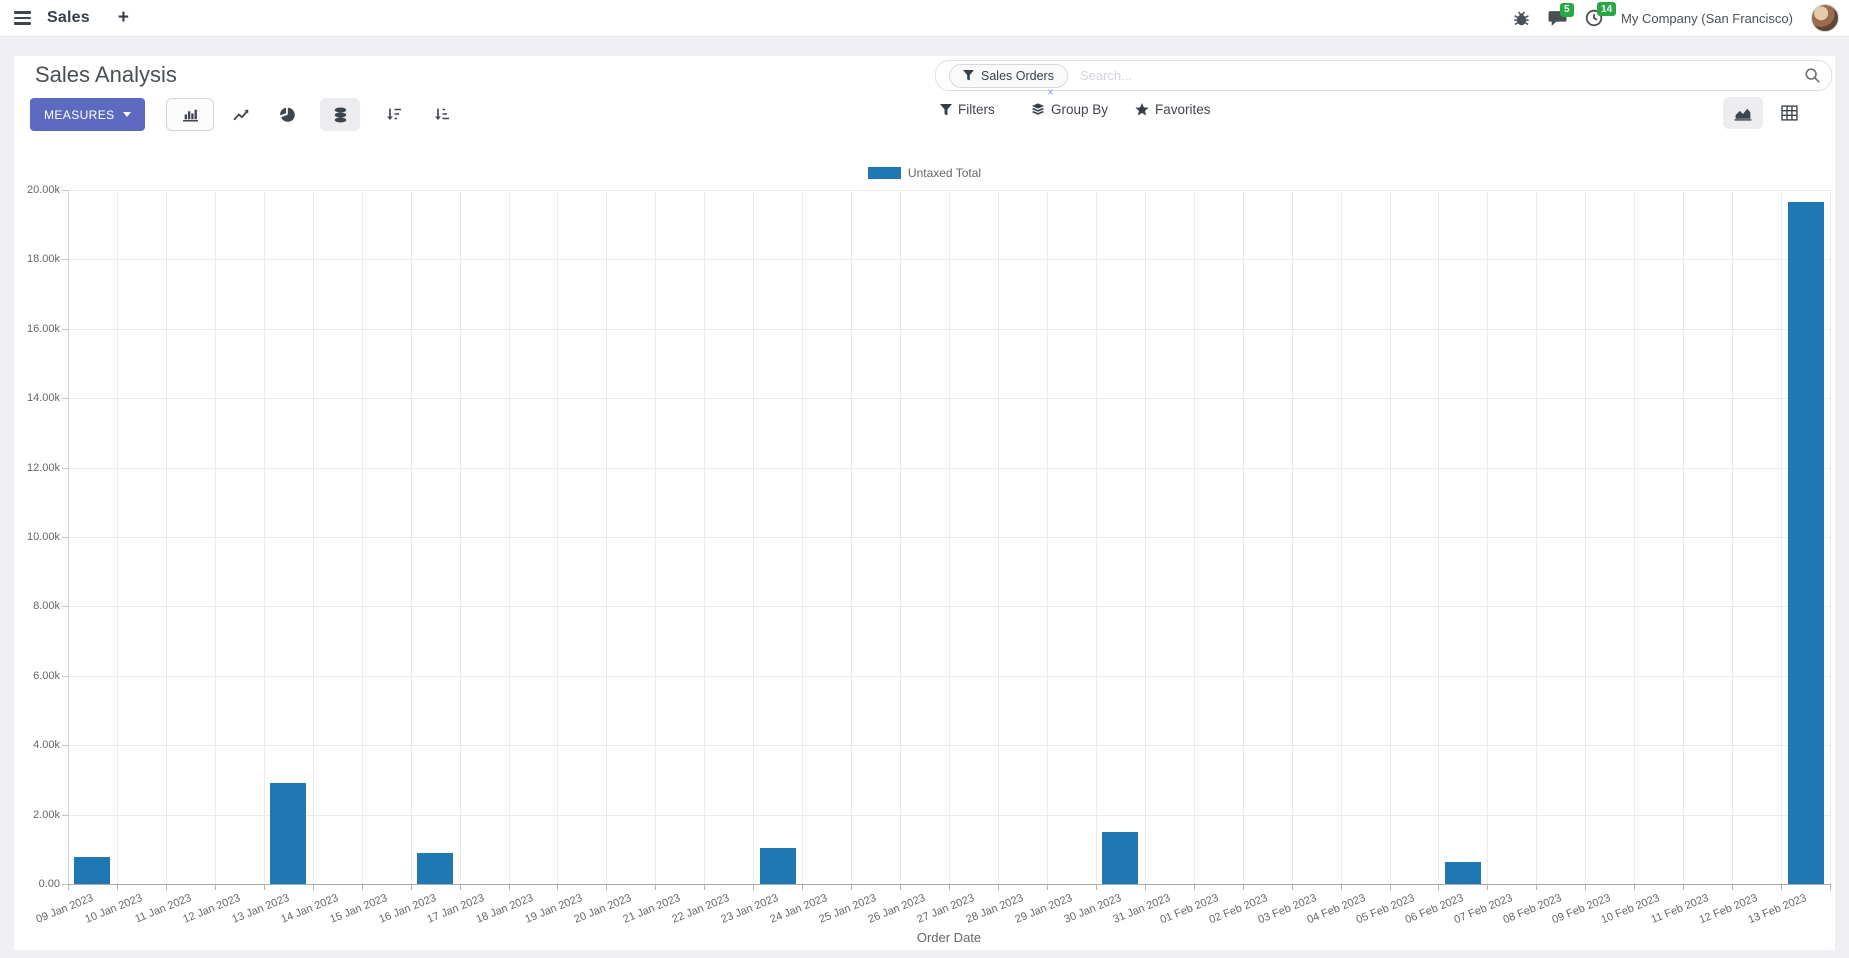 This screenshot has width=1849, height=958. What do you see at coordinates (968, 75) in the screenshot?
I see `funnel-icon` at bounding box center [968, 75].